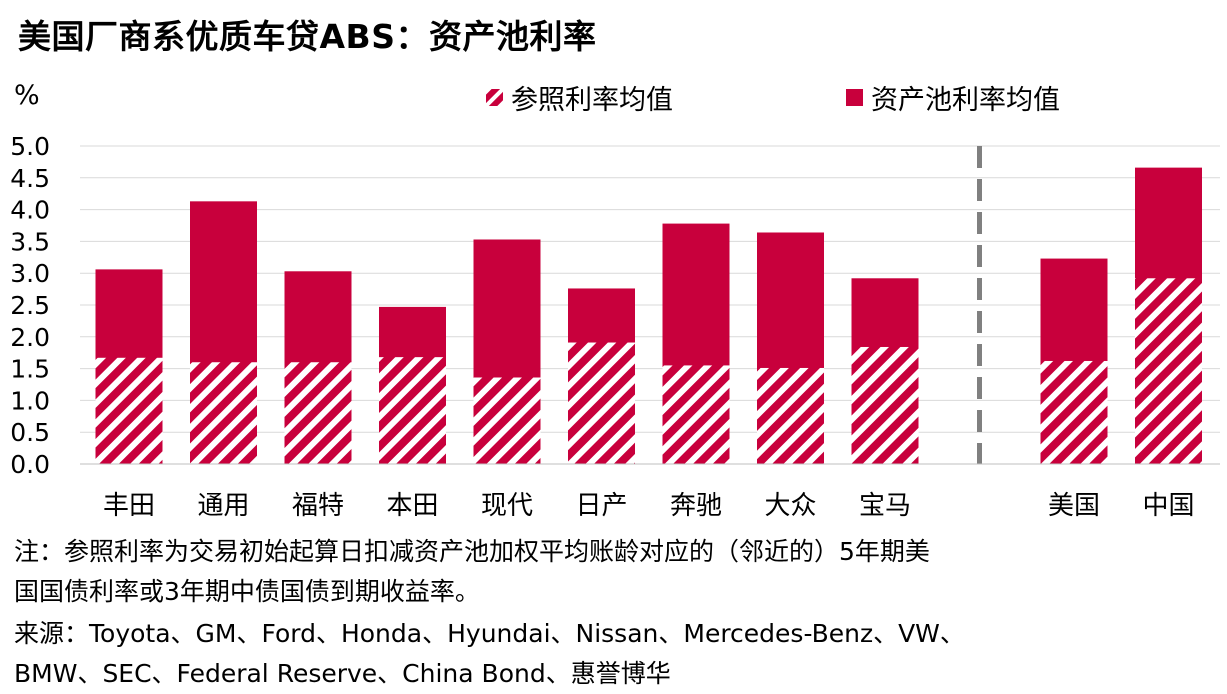 This screenshot has width=1227, height=694. What do you see at coordinates (592, 100) in the screenshot?
I see `legend-label-reference: 参照利率均值` at bounding box center [592, 100].